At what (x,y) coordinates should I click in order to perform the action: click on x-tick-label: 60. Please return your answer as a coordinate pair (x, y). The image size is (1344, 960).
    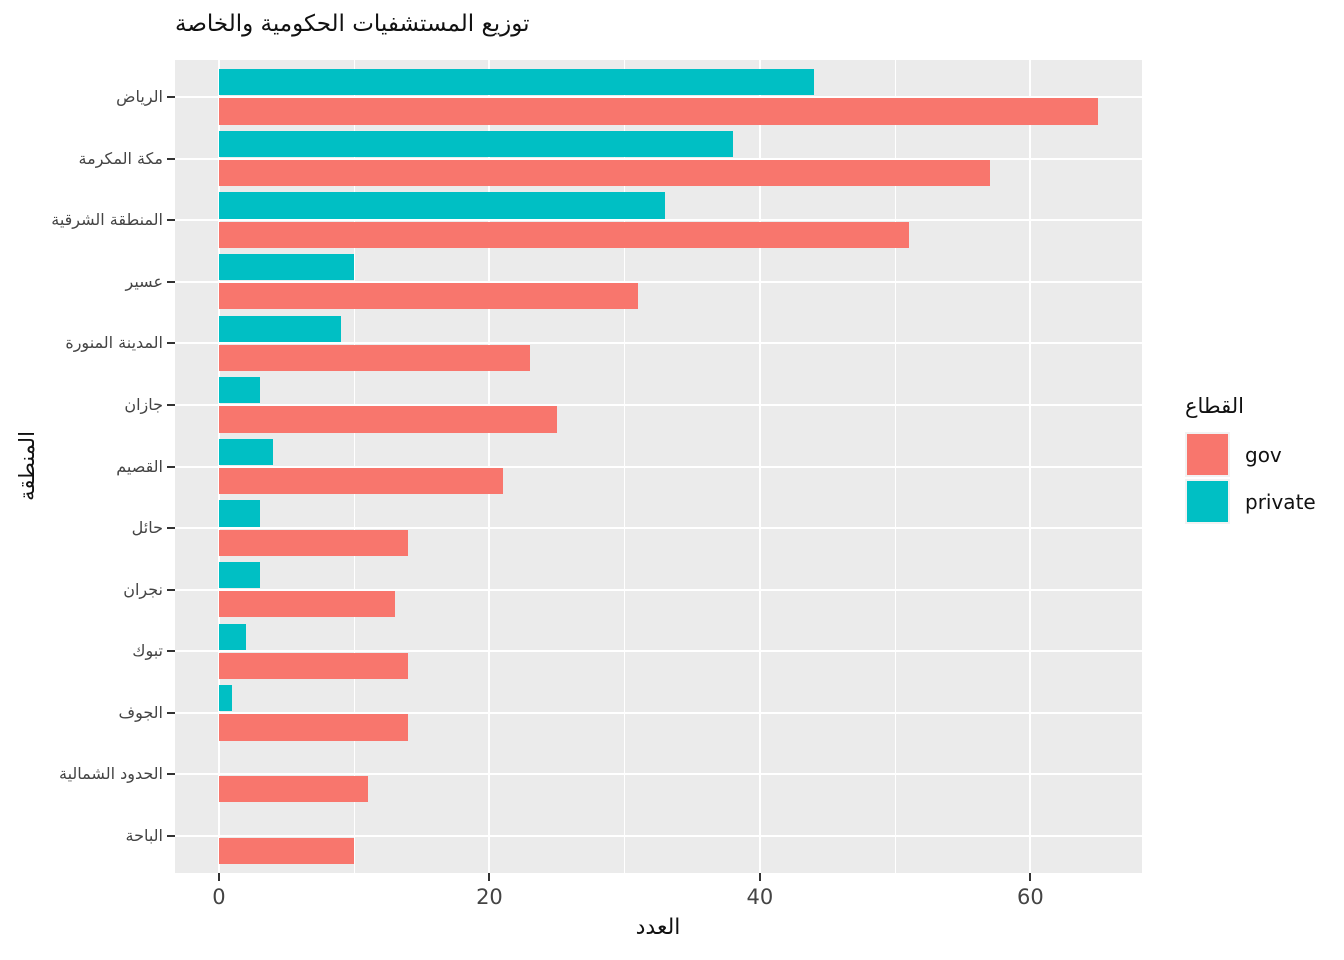
    Looking at the image, I should click on (1030, 897).